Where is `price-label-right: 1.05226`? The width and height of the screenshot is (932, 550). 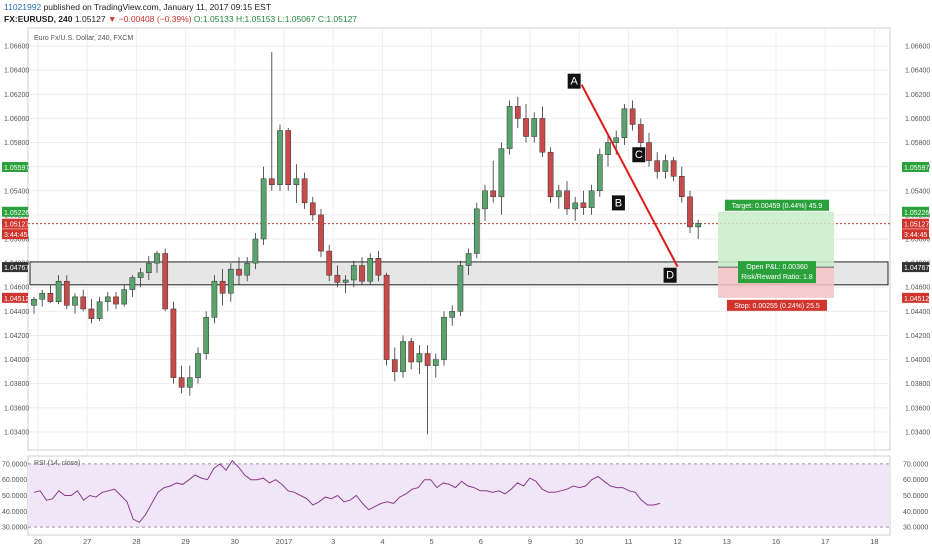
price-label-right: 1.05226 is located at coordinates (916, 213).